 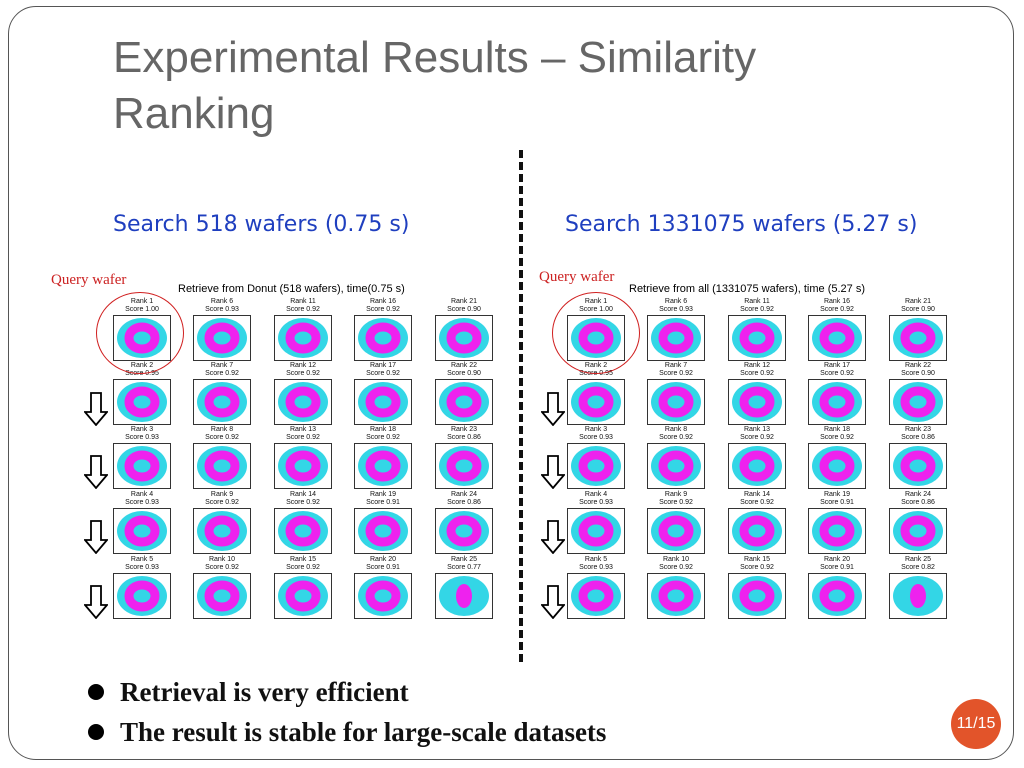 I want to click on result-cell: Rank 3 Score 0.93, so click(x=142, y=457).